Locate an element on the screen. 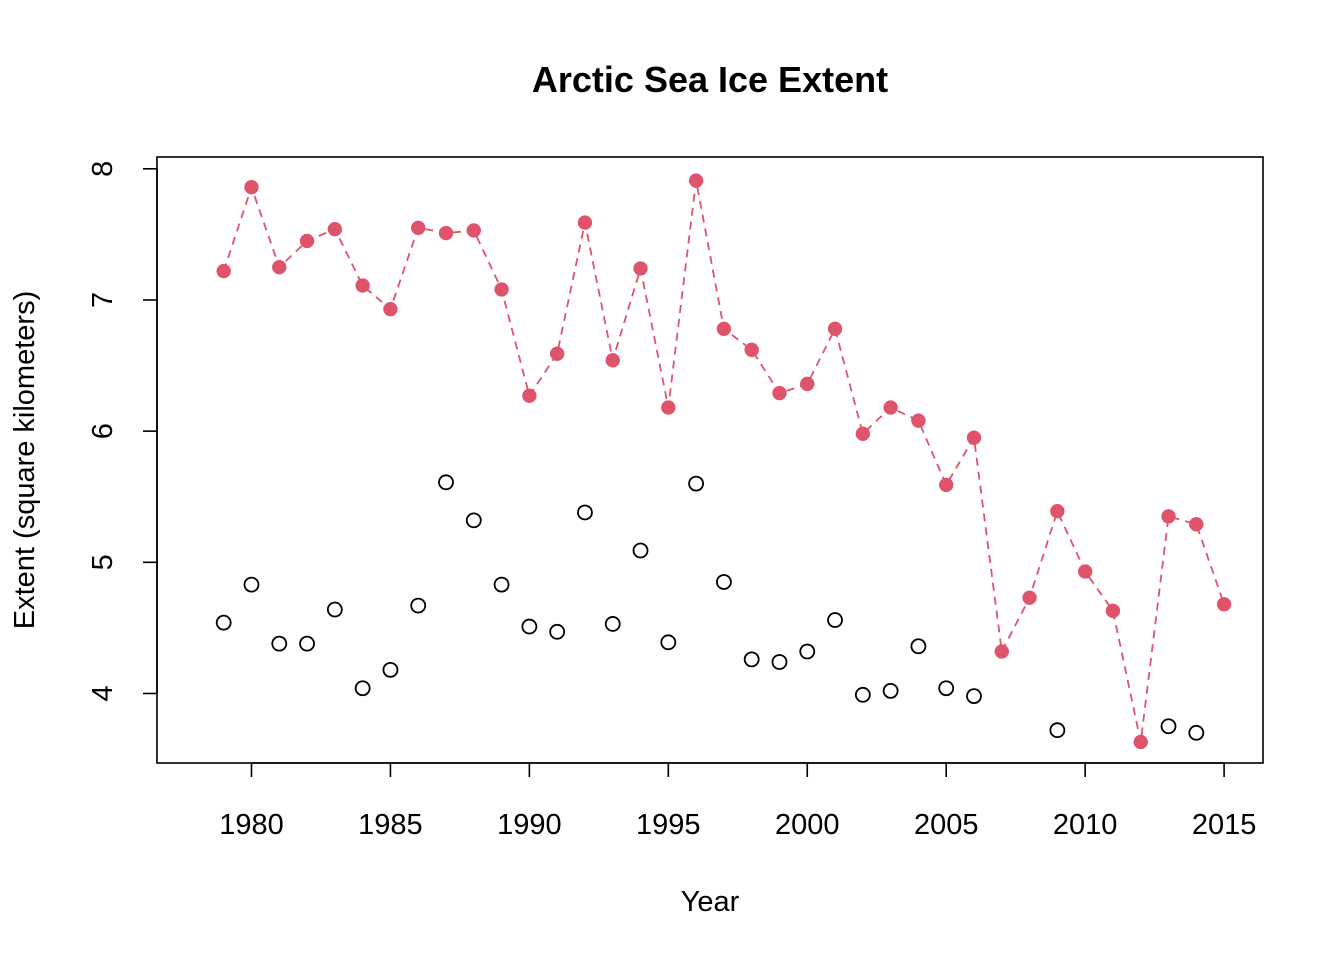 The image size is (1344, 960). x-tick-label: 2005 is located at coordinates (946, 825).